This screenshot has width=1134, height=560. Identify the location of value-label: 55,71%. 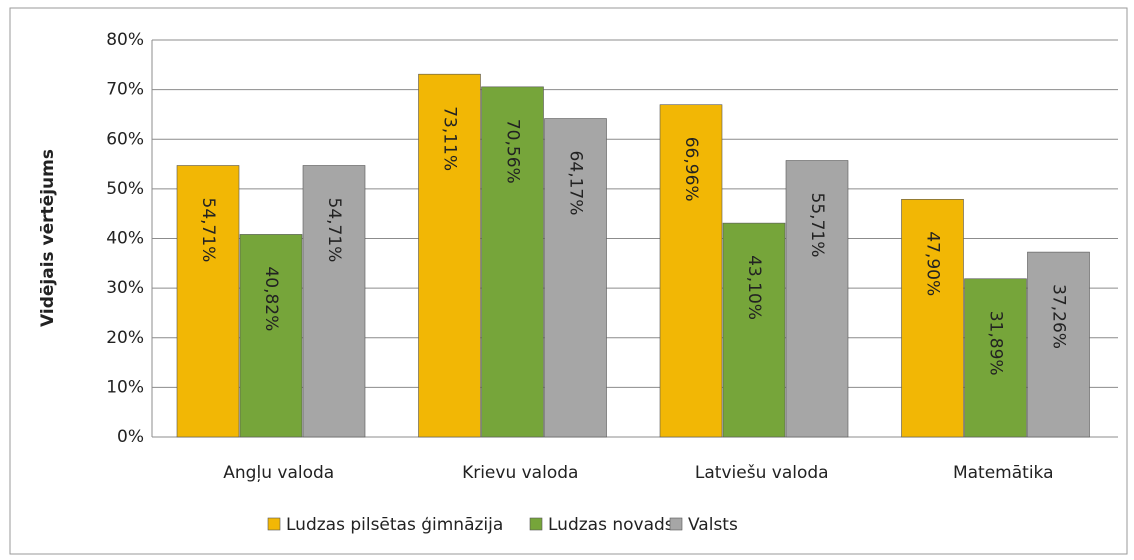
(817, 225).